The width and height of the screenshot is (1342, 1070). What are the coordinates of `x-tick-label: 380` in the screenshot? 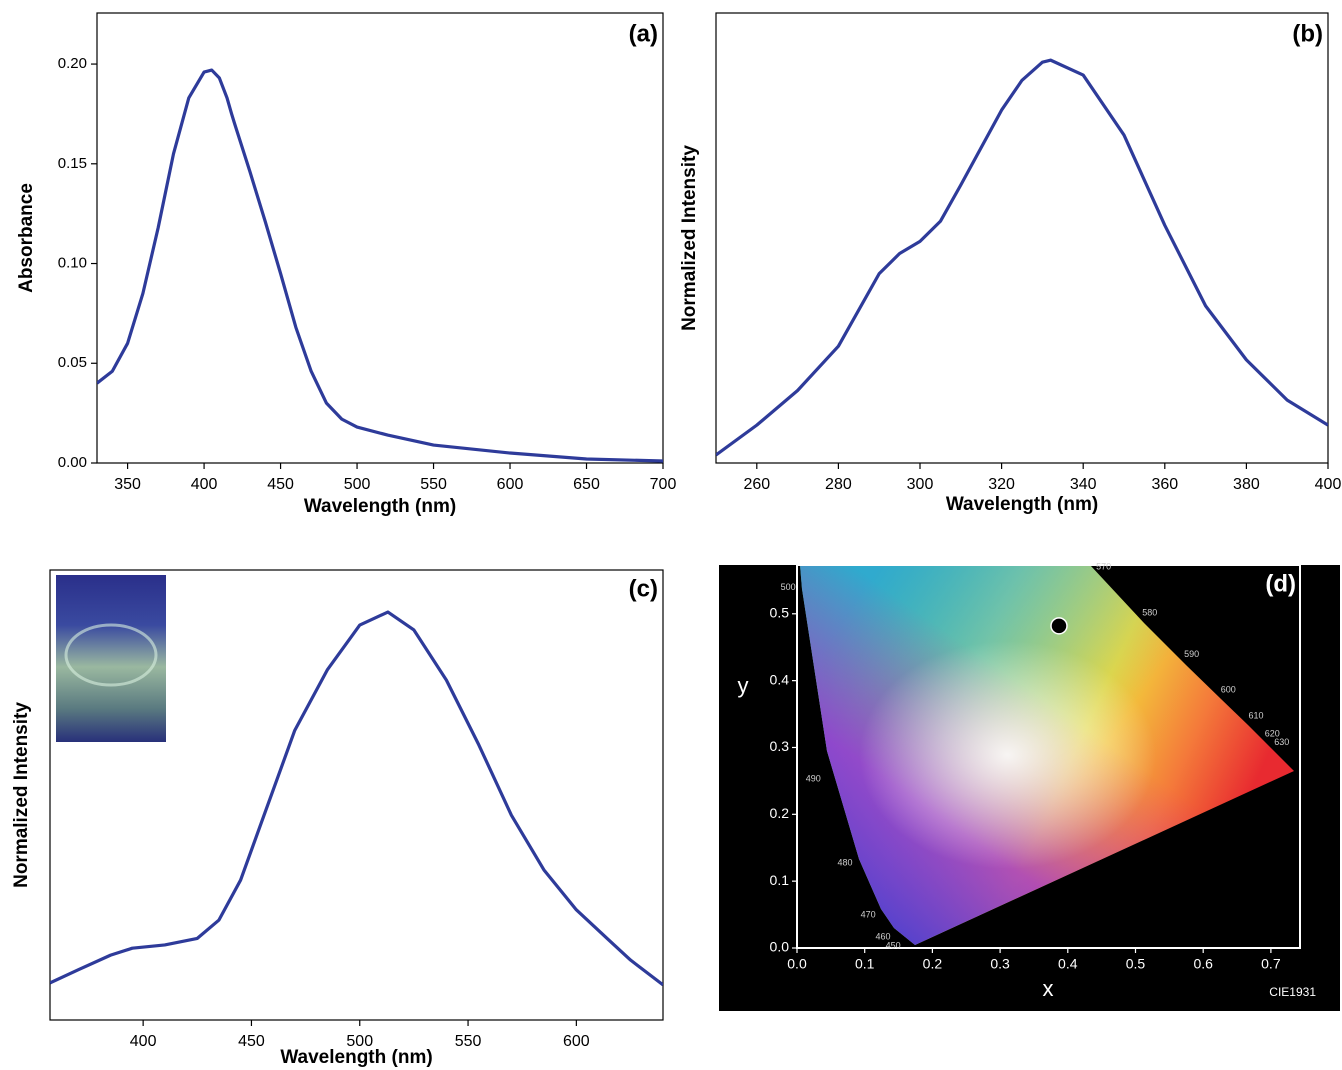 It's located at (1246, 484).